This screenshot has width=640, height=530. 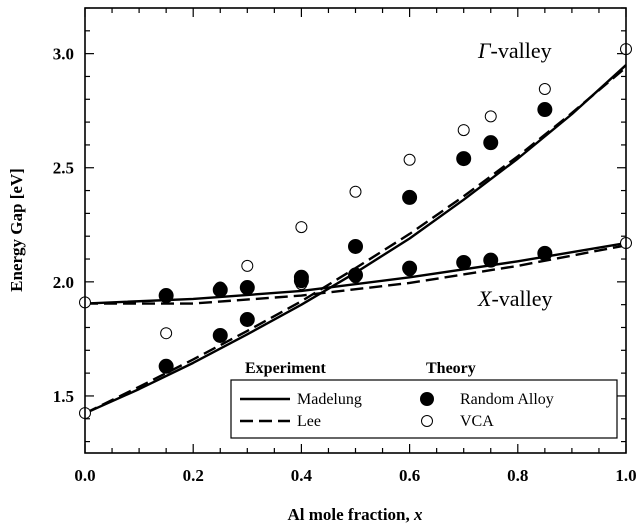 What do you see at coordinates (451, 368) in the screenshot?
I see `legend-theory-header: Theory` at bounding box center [451, 368].